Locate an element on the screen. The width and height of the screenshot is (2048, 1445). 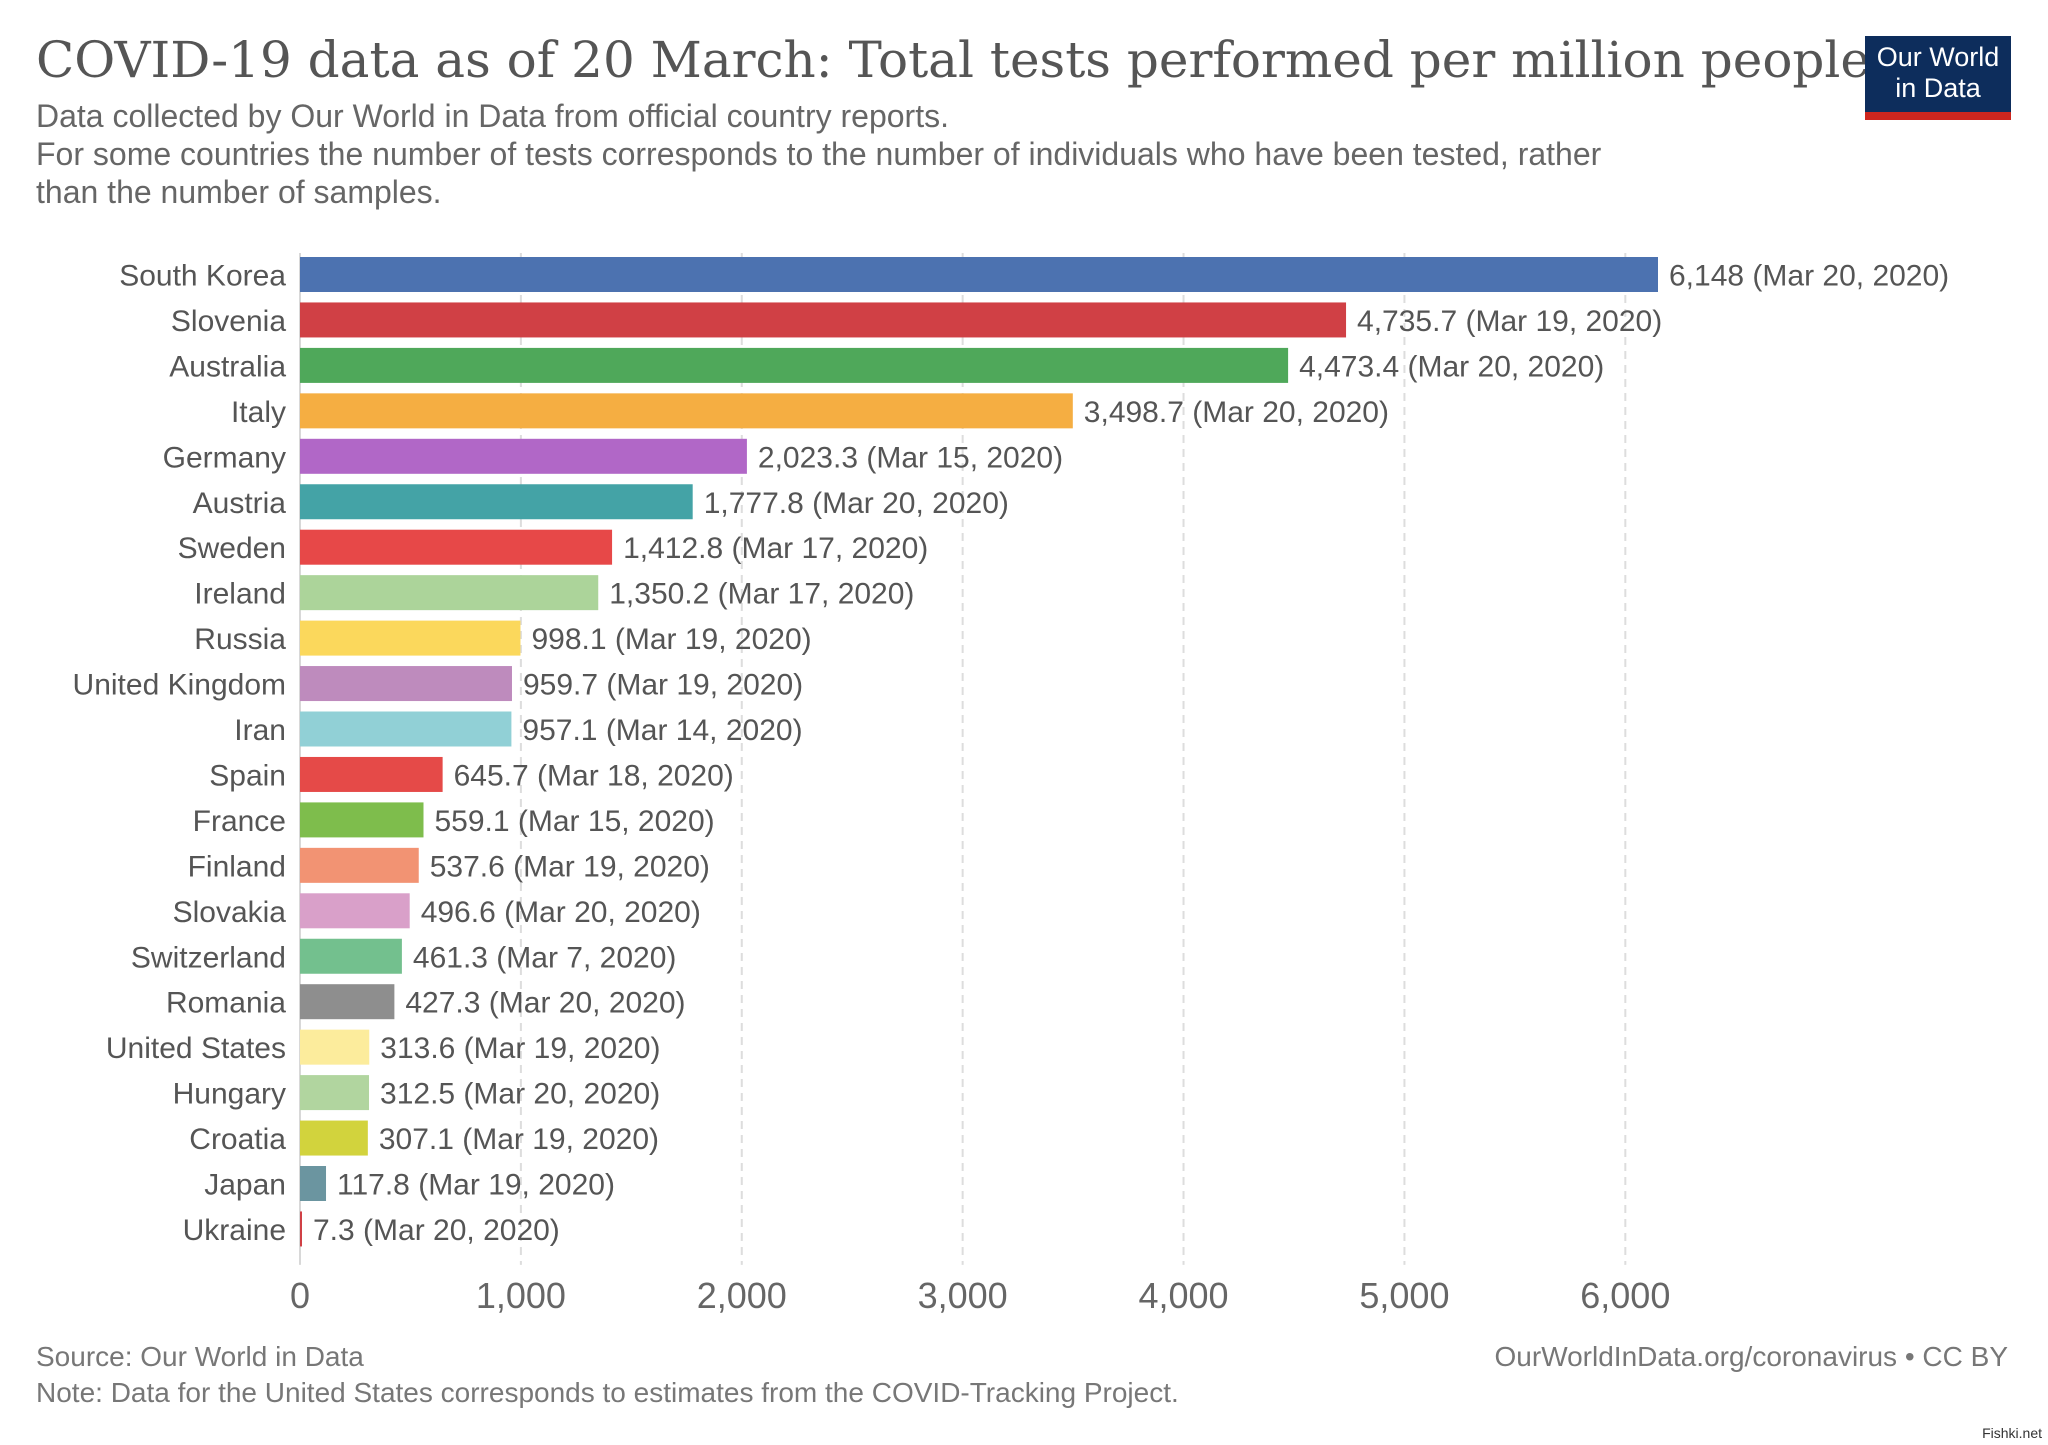
value-label: 2,023.3 (Mar 15, 2020) is located at coordinates (910, 457).